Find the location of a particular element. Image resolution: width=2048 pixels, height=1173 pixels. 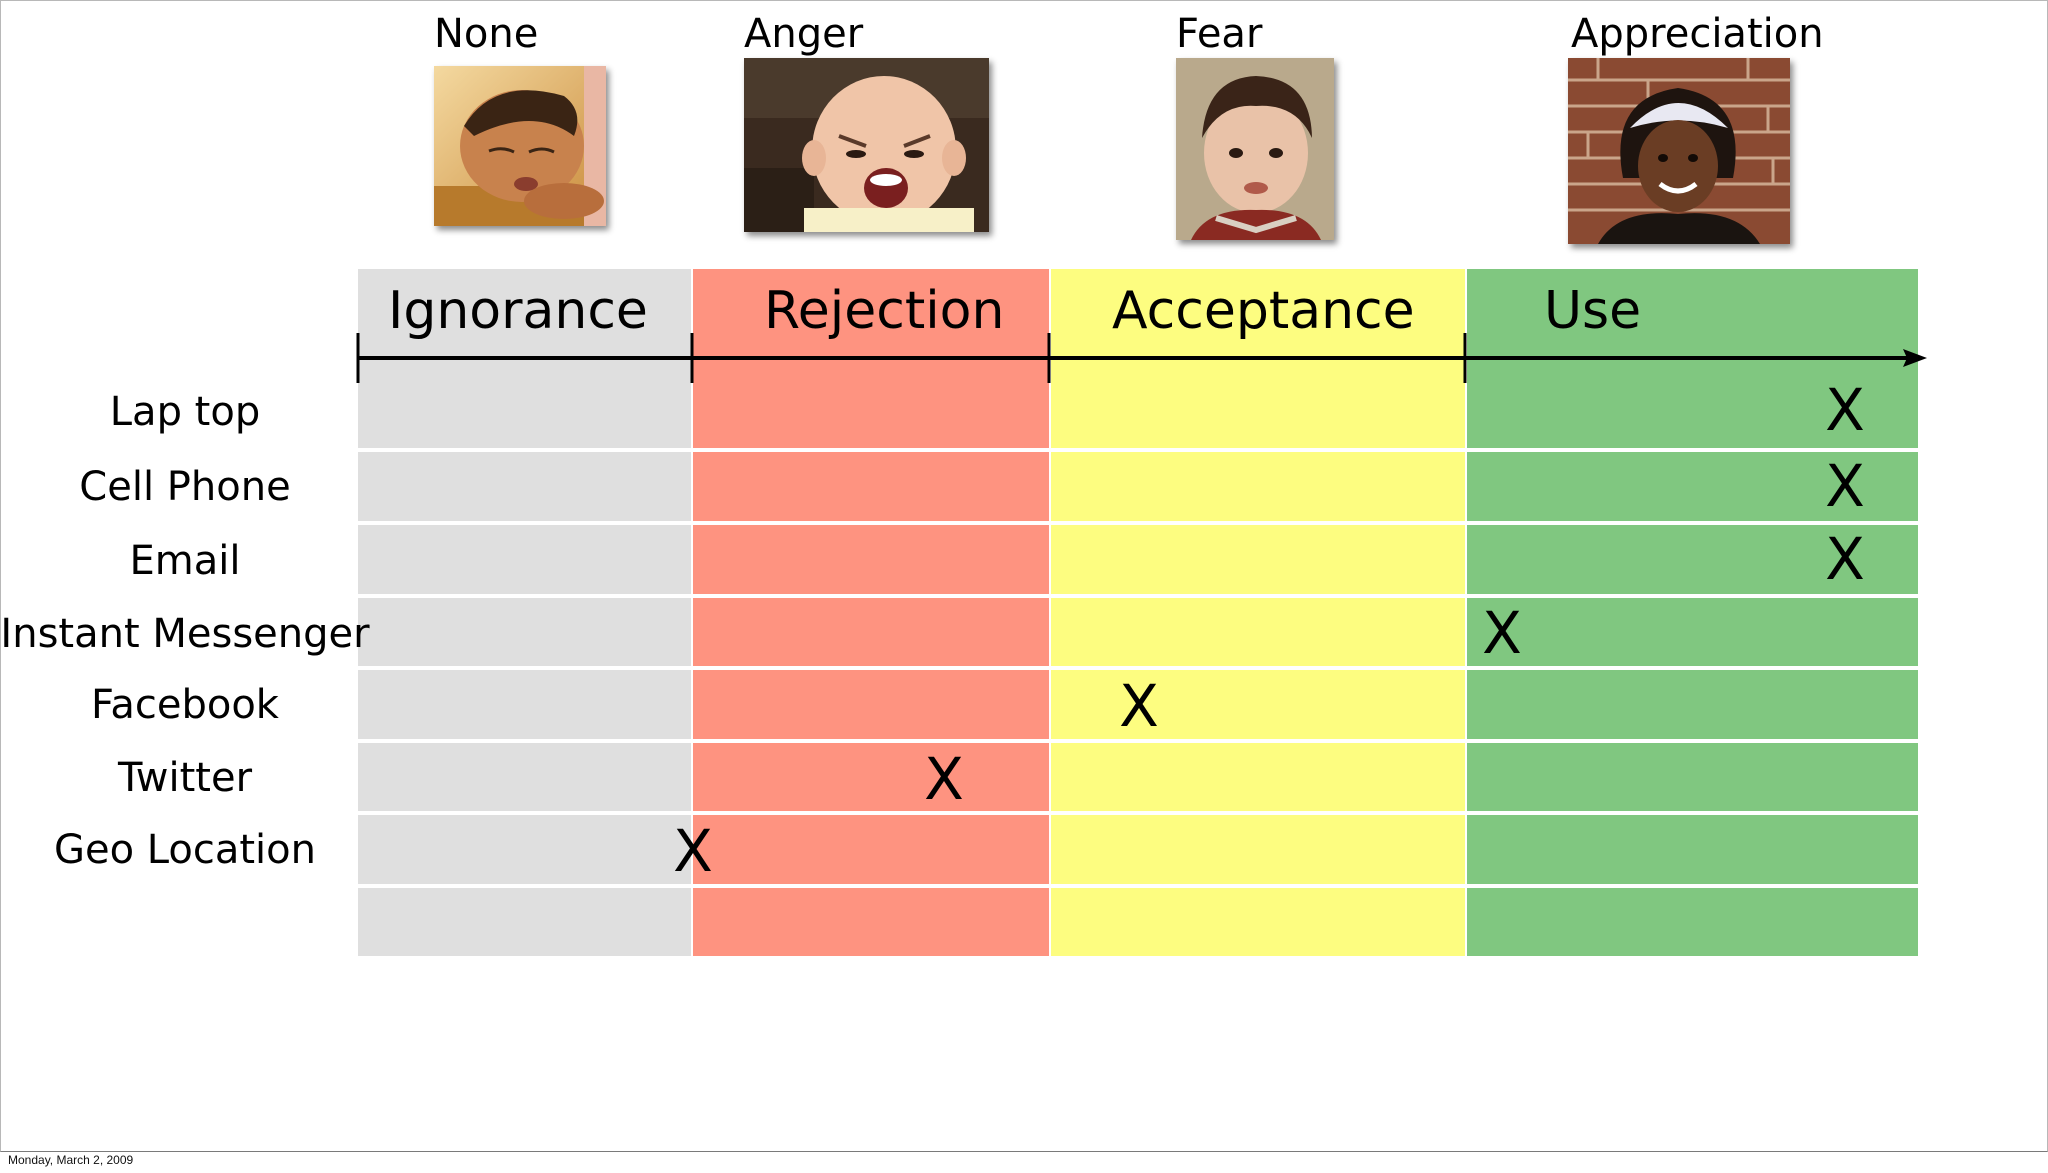

row-label-facebook: Facebook is located at coordinates (185, 705).